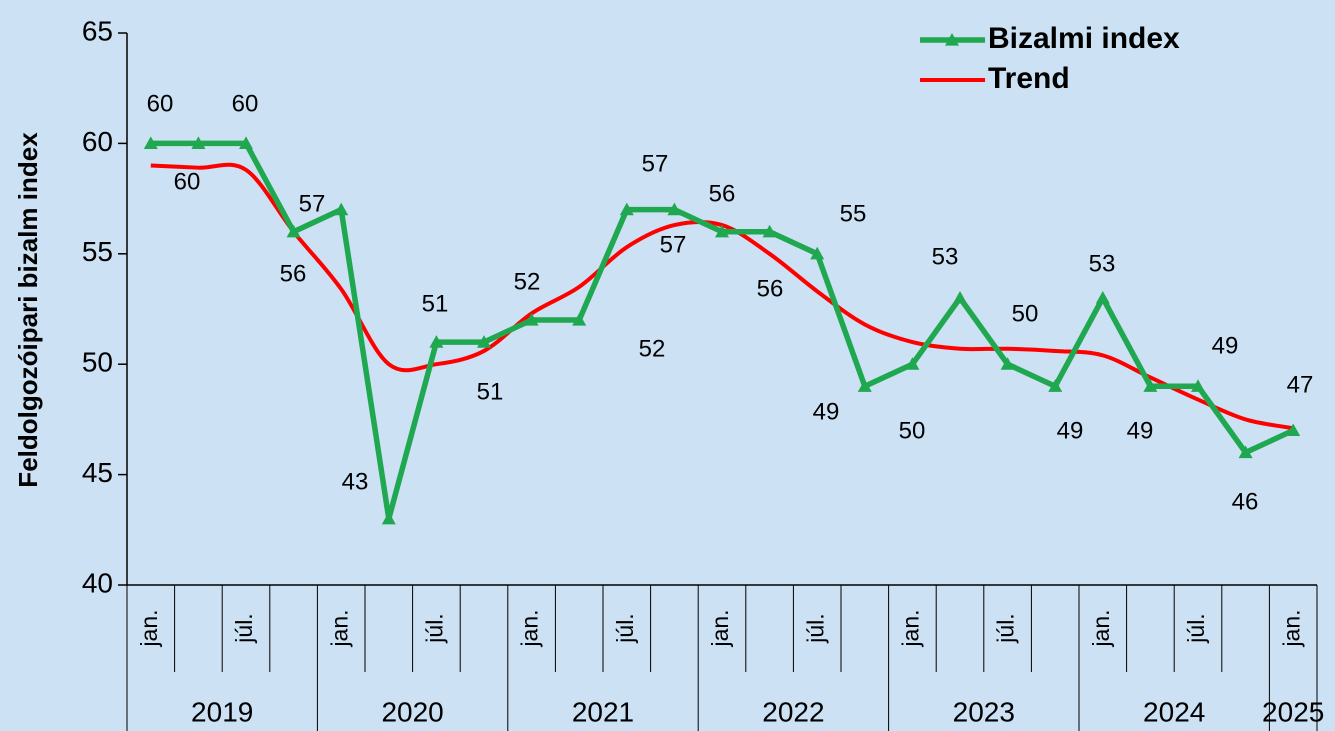  Describe the element at coordinates (412, 711) in the screenshot. I see `x-group-label: 2020` at that location.